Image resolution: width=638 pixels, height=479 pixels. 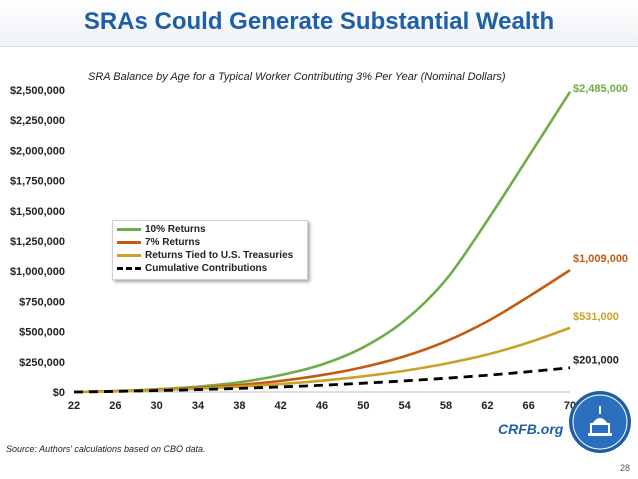 I want to click on x-tick-label: 46, so click(x=322, y=406).